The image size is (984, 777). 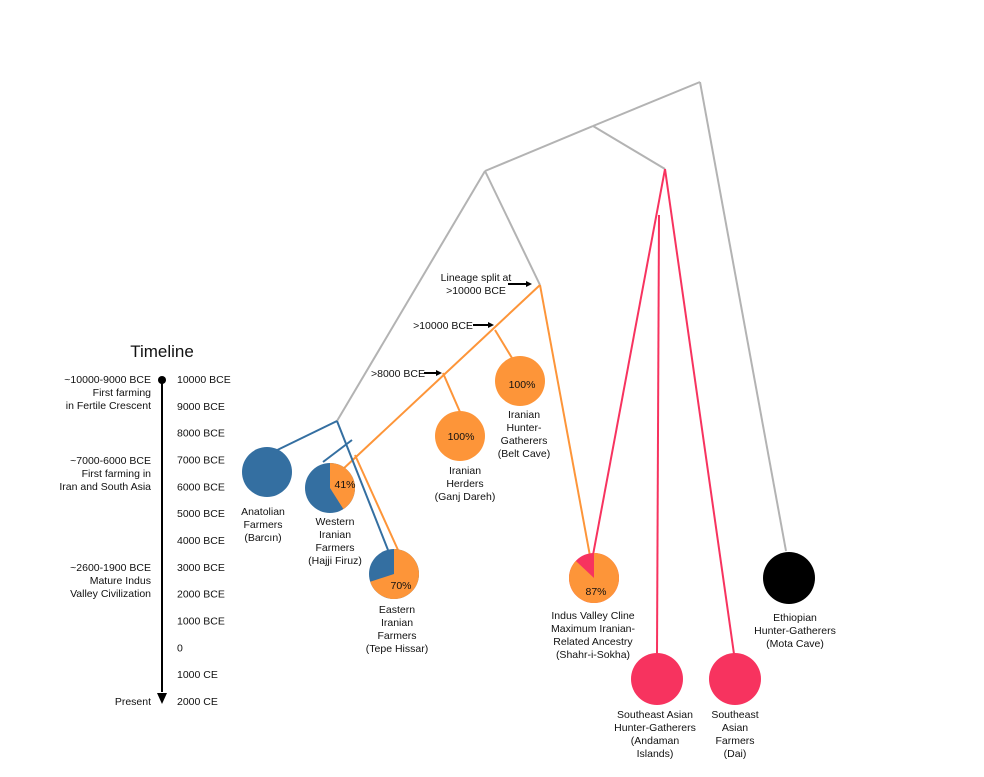 What do you see at coordinates (201, 487) in the screenshot?
I see `timeline-tick-label: 6000 BCE` at bounding box center [201, 487].